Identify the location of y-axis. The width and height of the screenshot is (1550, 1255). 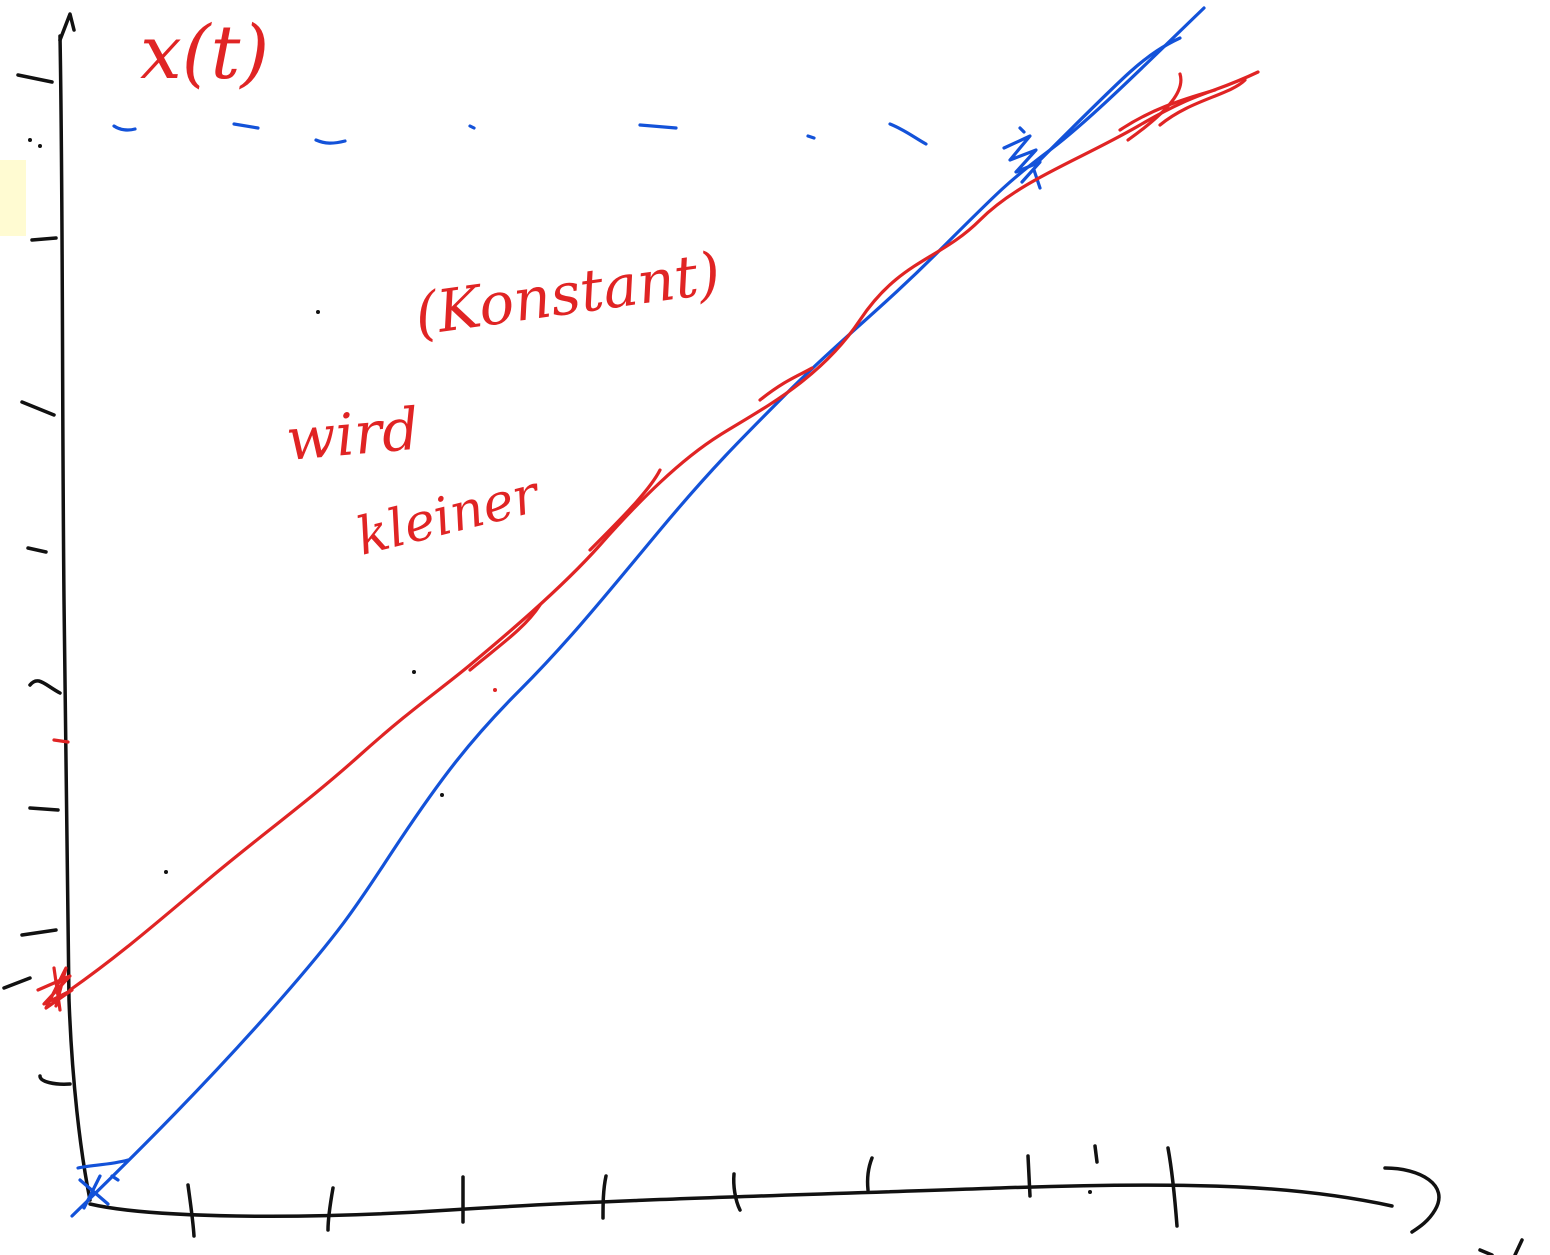
(75, 618).